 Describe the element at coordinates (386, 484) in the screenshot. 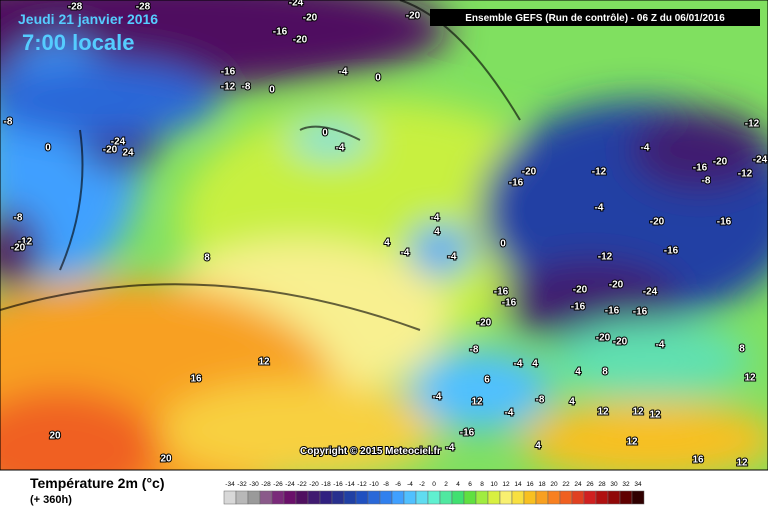

I see `legend-tick-label: -8` at that location.